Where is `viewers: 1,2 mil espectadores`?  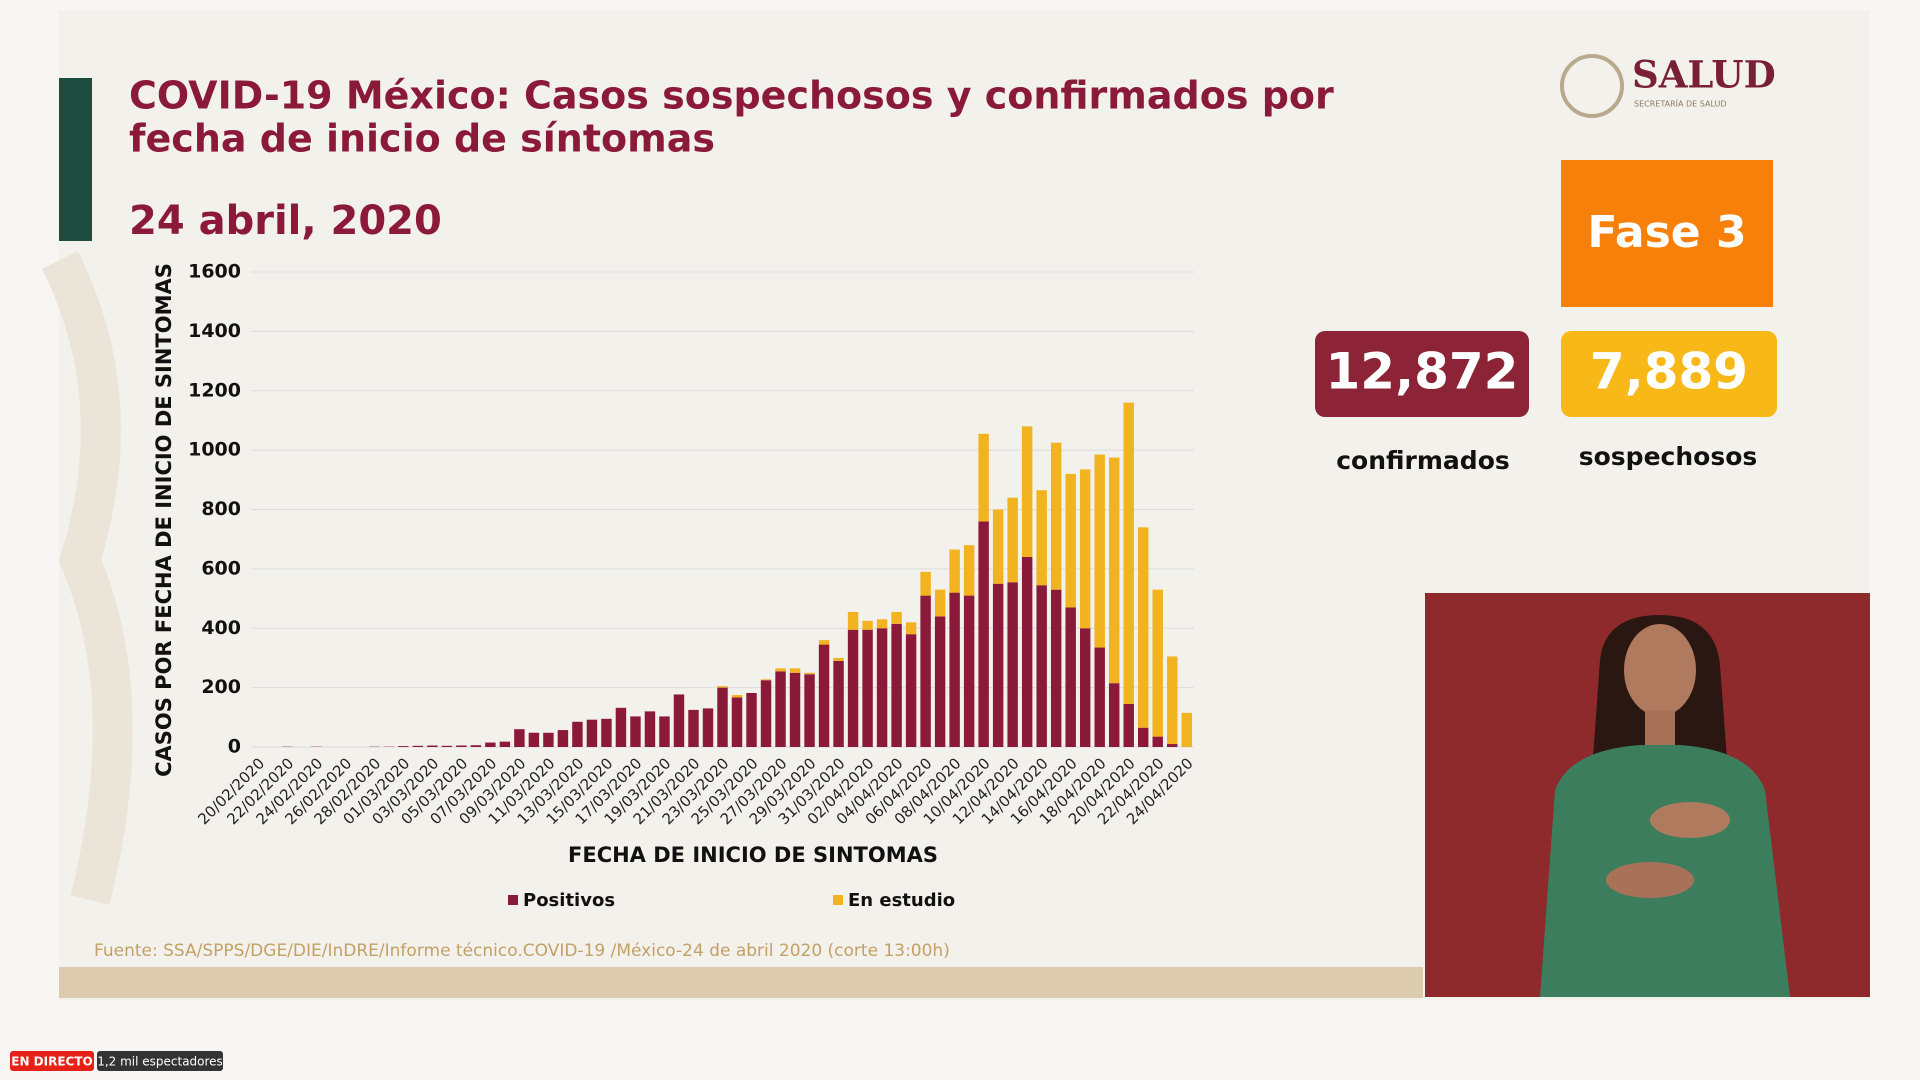
viewers: 1,2 mil espectadores is located at coordinates (160, 1062).